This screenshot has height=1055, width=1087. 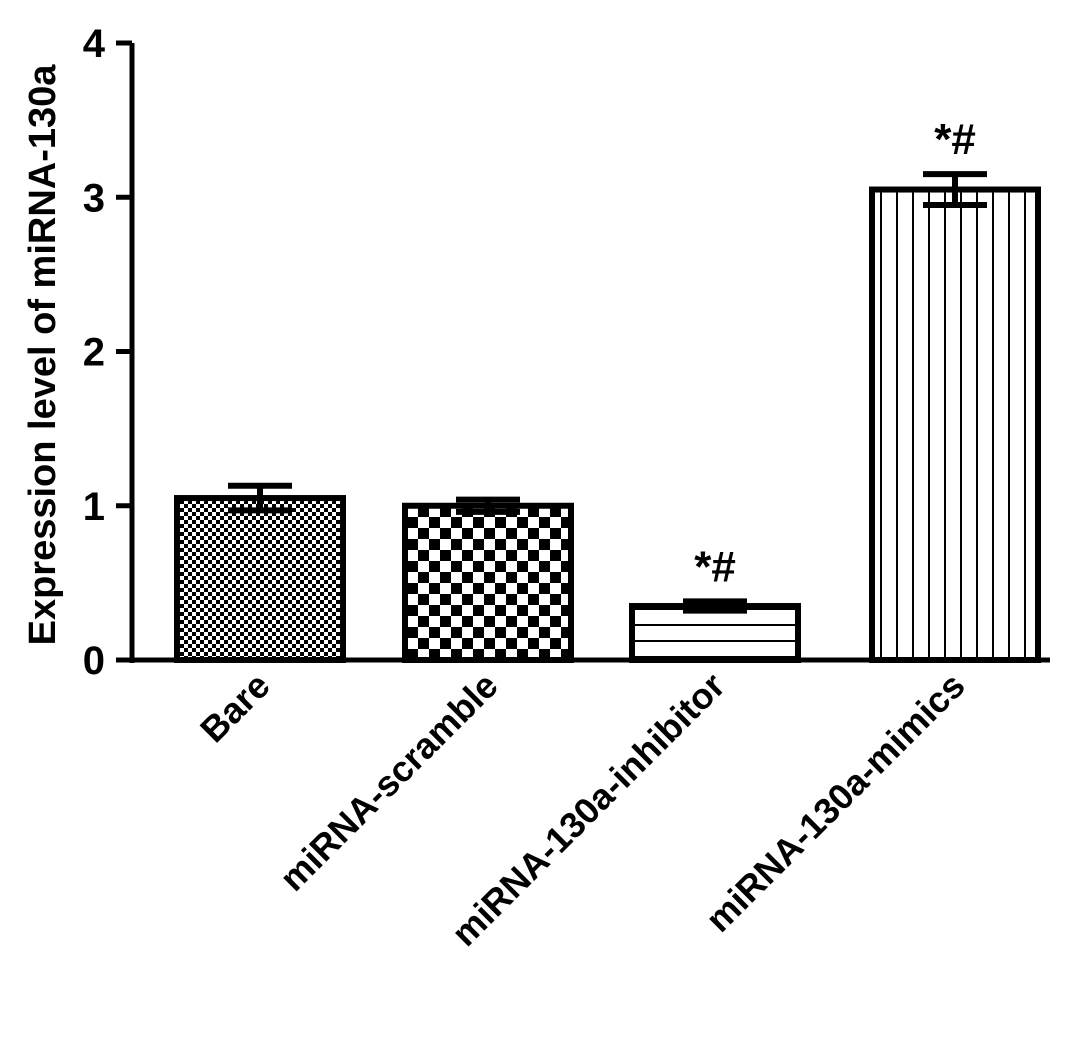 I want to click on y-tick-label: 4, so click(x=94, y=44).